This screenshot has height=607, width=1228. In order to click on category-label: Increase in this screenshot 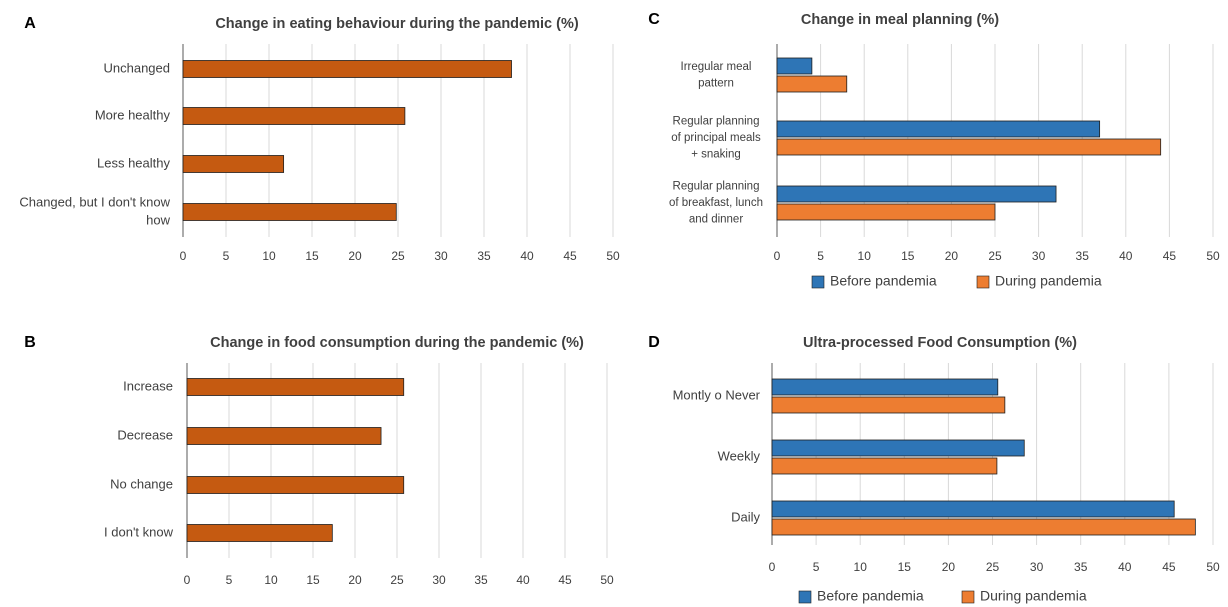, I will do `click(148, 385)`.